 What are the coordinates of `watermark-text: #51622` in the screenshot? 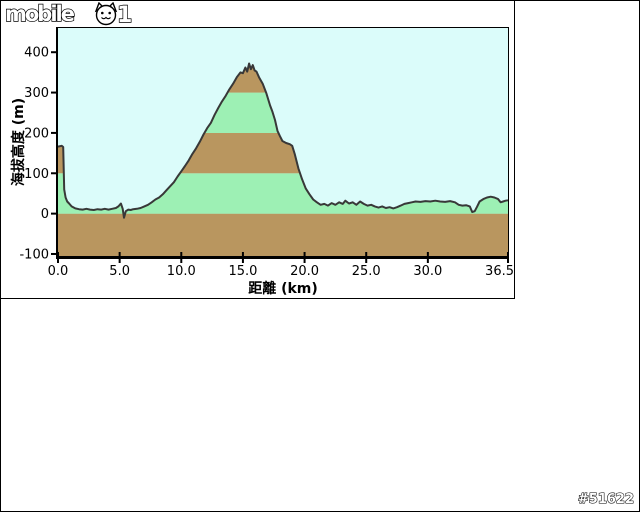 It's located at (606, 499).